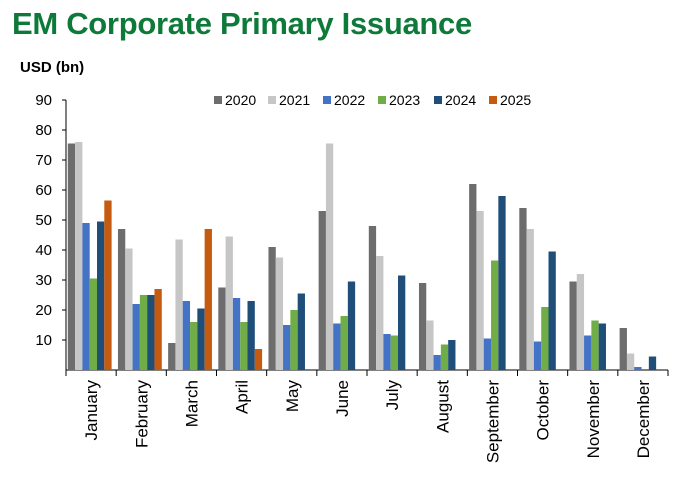 The height and width of the screenshot is (490, 683). What do you see at coordinates (301, 331) in the screenshot?
I see `bar-2024-may` at bounding box center [301, 331].